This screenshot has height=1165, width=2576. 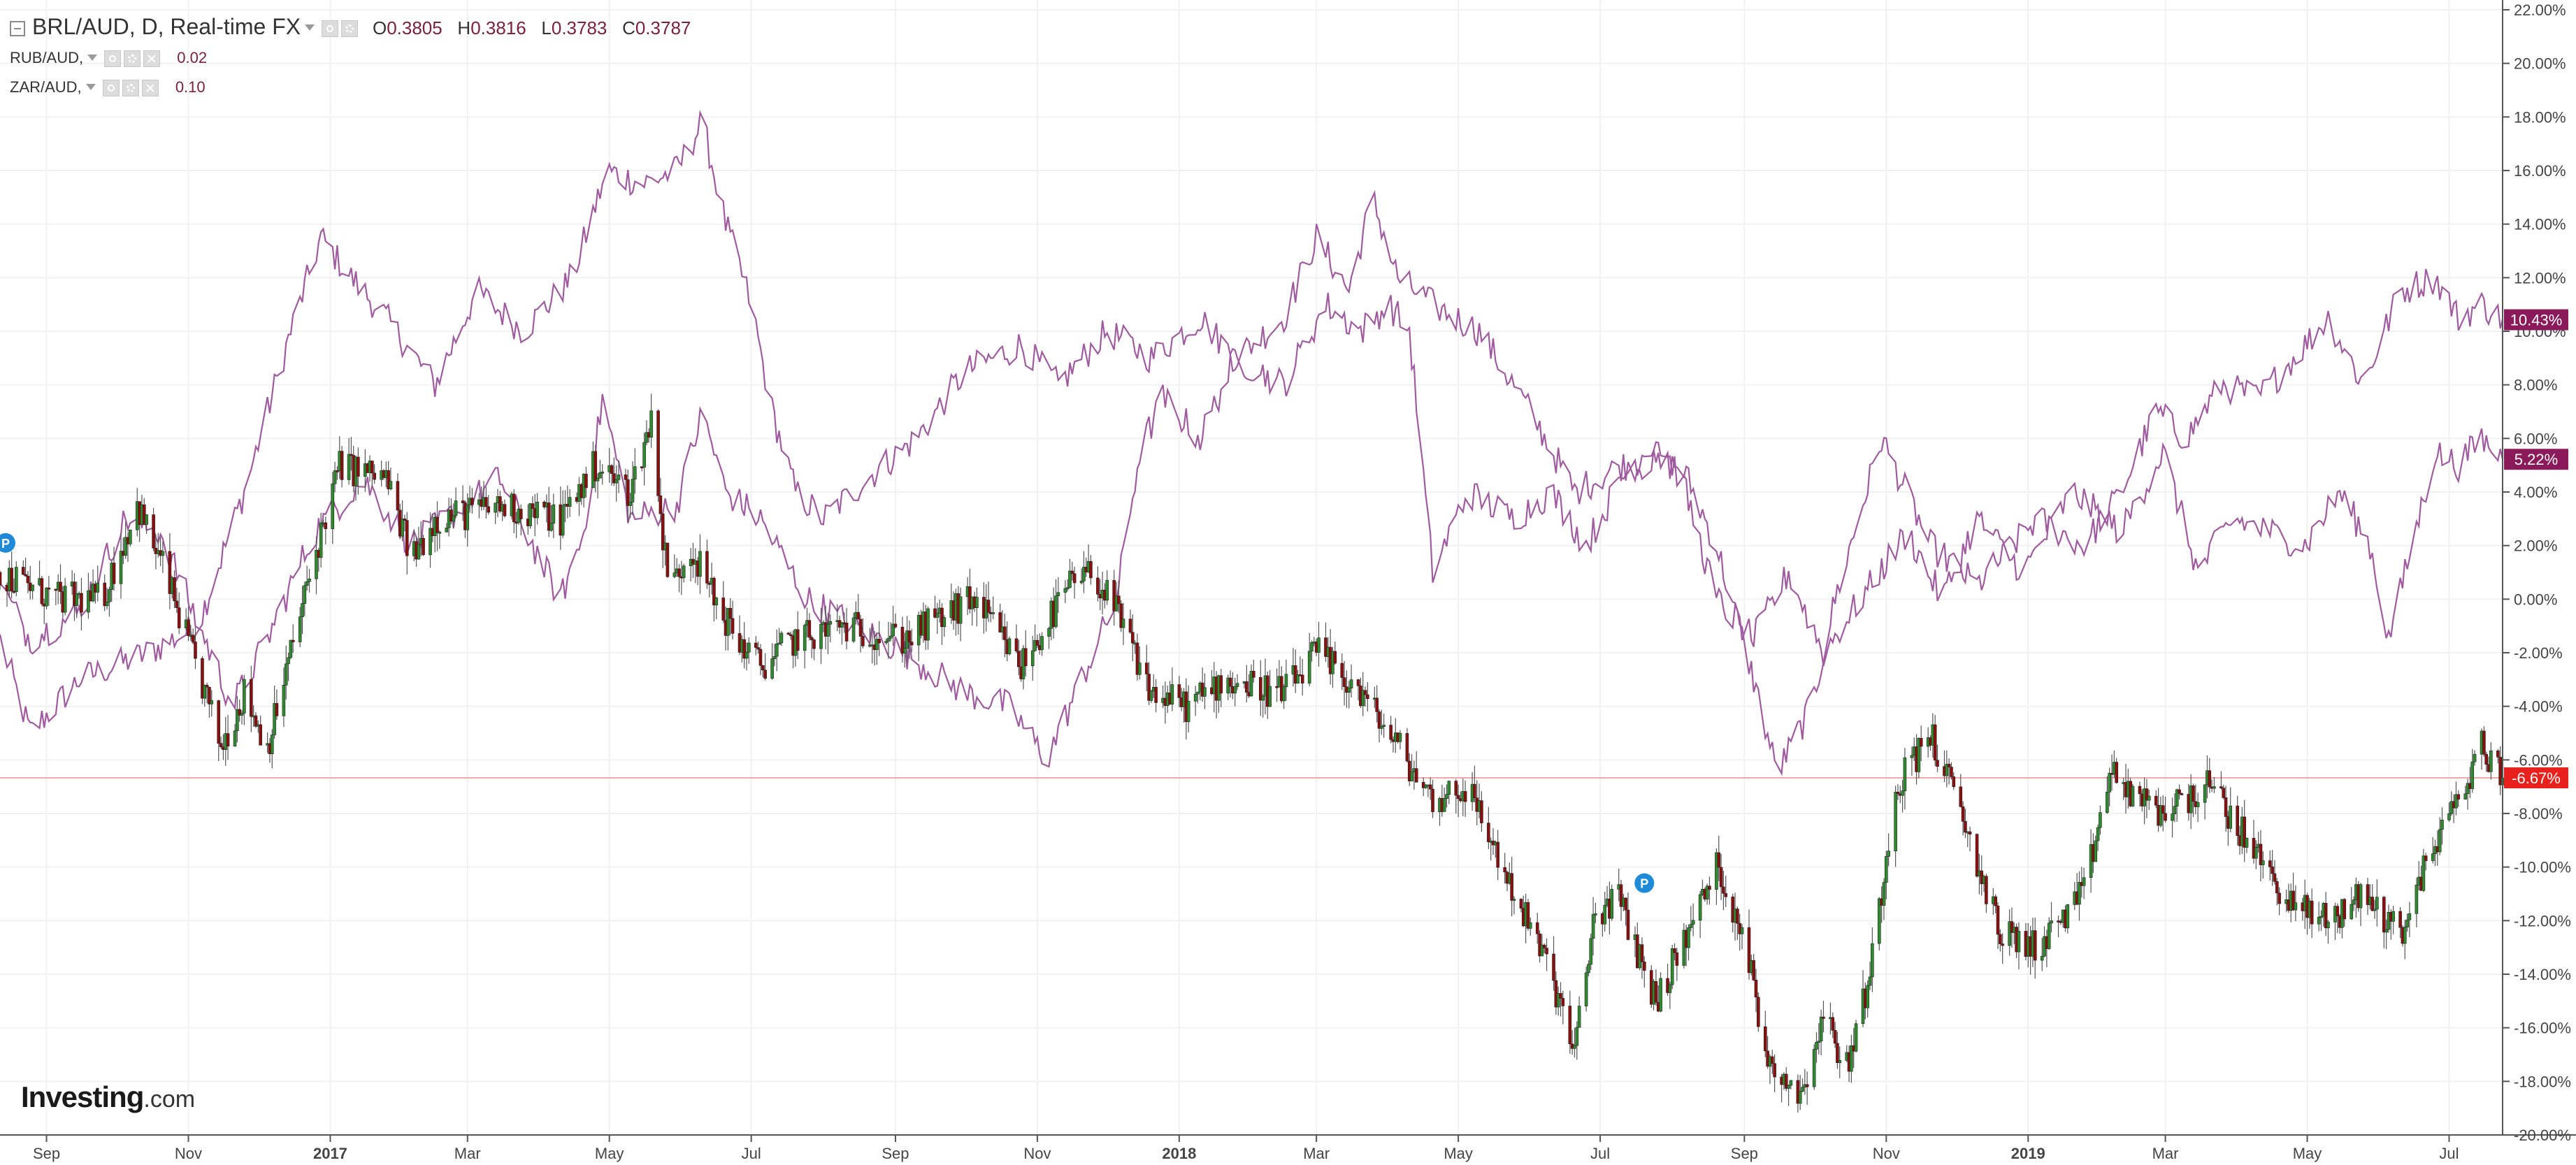 I want to click on ohlc-low-value: 0.3783, so click(x=579, y=27).